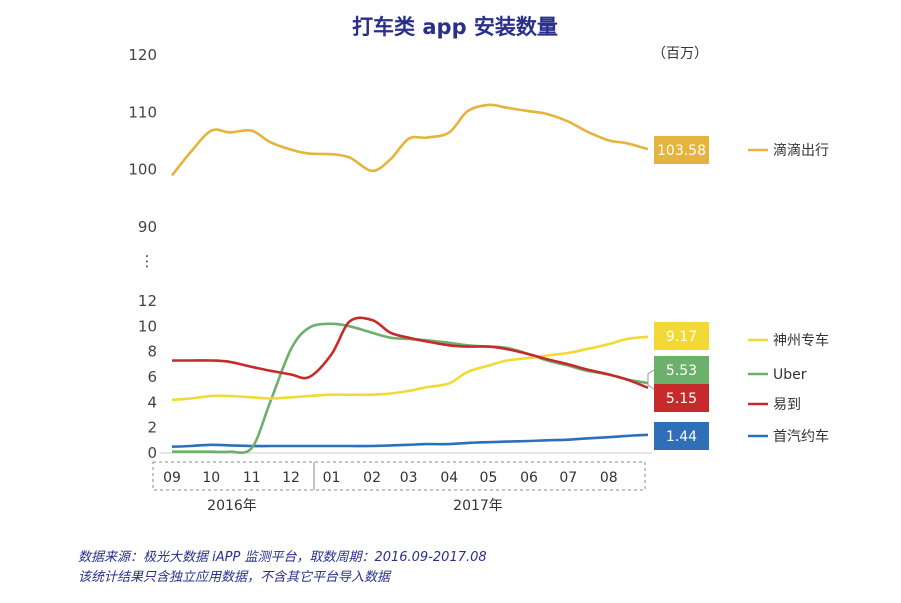 The image size is (901, 603). I want to click on axis-break-symbol: ⋮, so click(147, 261).